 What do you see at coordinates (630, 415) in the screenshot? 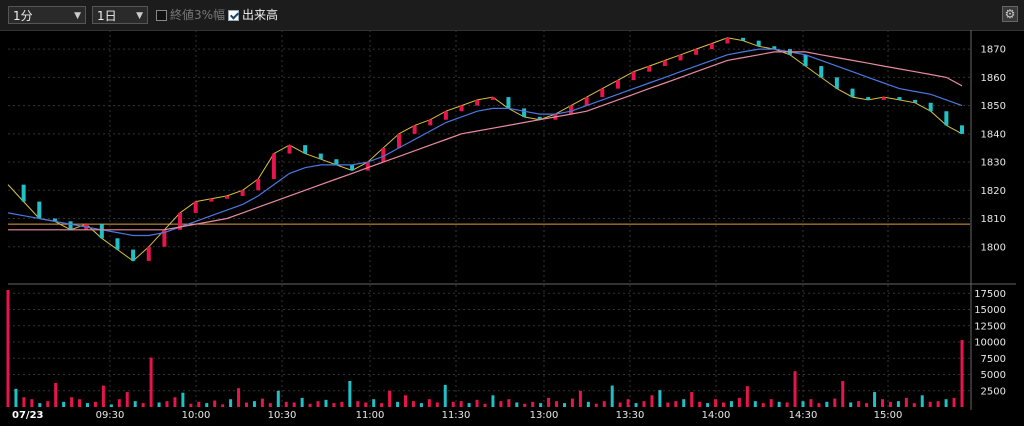
I see `time-tick-label: 13:30` at bounding box center [630, 415].